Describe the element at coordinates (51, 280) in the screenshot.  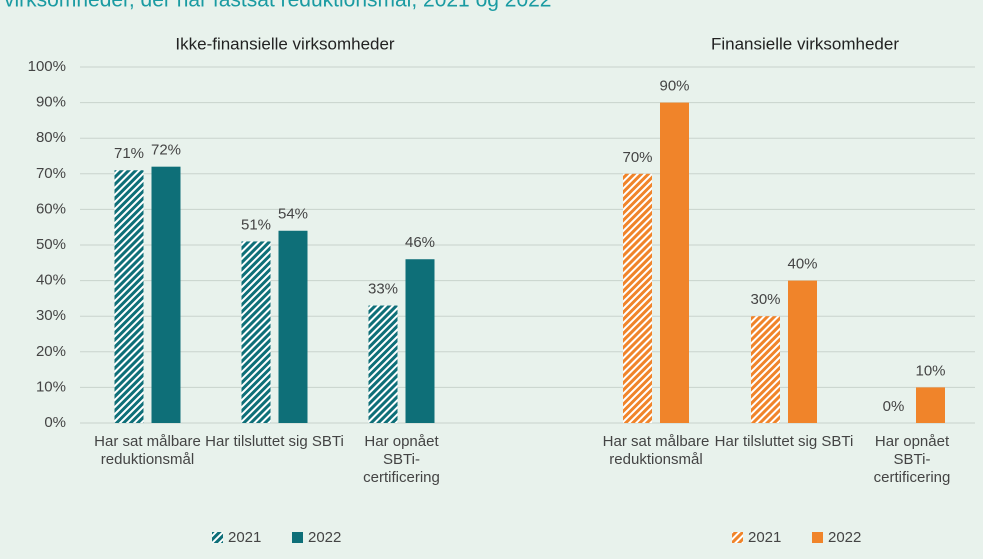
I see `y-tick-label: 40%` at that location.